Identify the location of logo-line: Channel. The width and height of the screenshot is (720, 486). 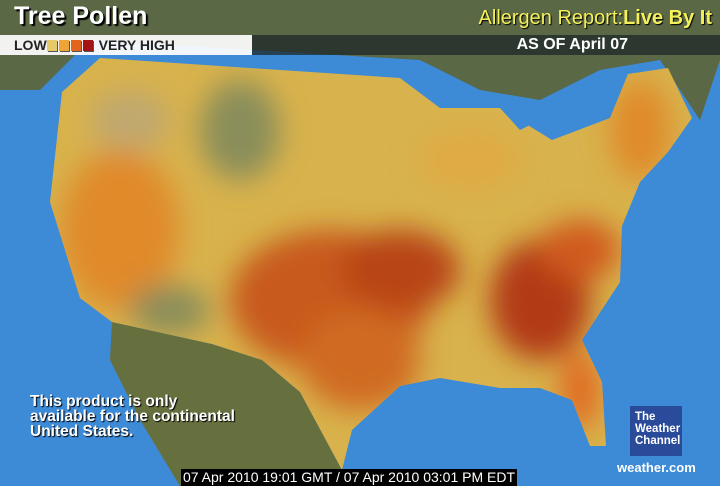
(658, 441).